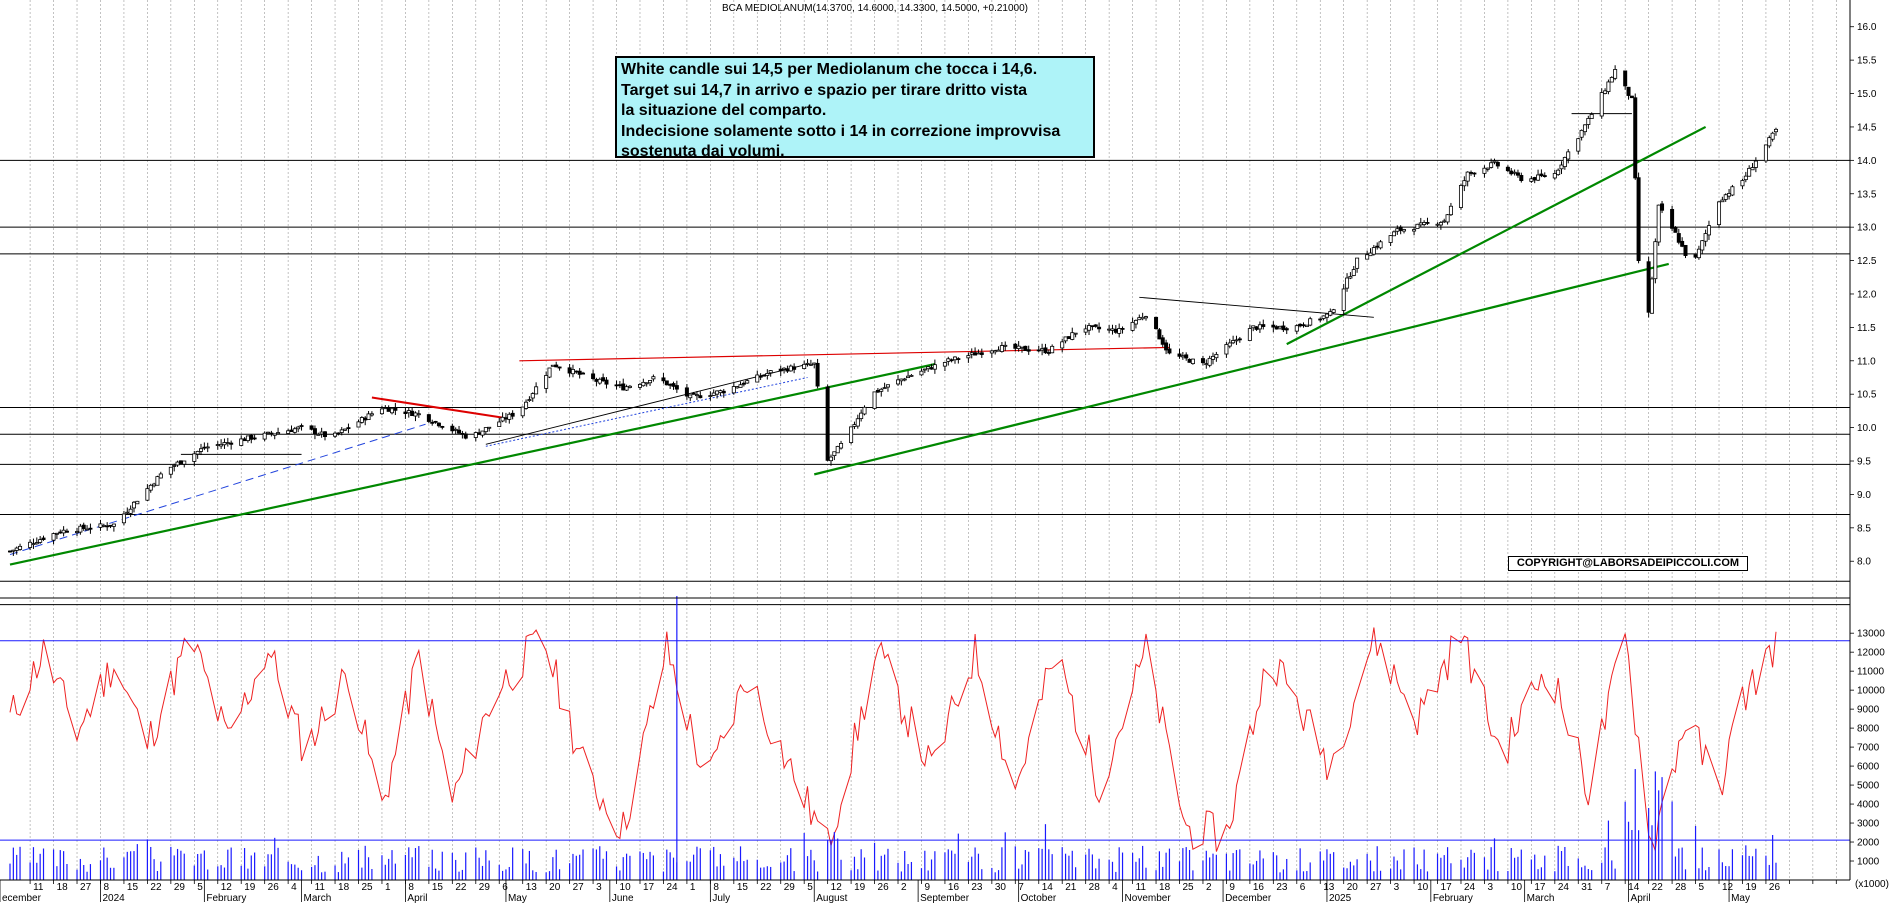 This screenshot has height=908, width=1890. Describe the element at coordinates (411, 887) in the screenshot. I see `day-tick-label: 8` at that location.